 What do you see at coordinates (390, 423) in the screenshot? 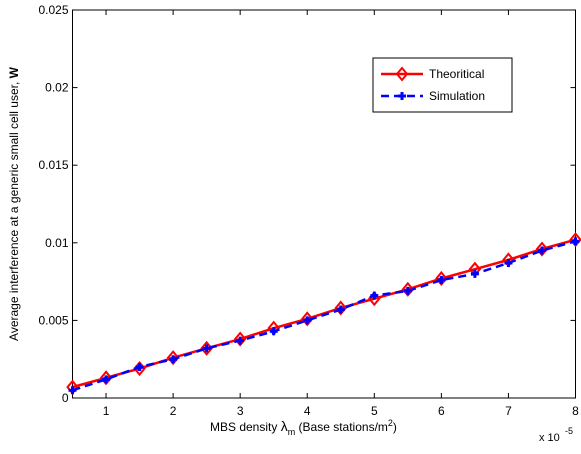
I see `x-axis-label-sup: 2` at bounding box center [390, 423].